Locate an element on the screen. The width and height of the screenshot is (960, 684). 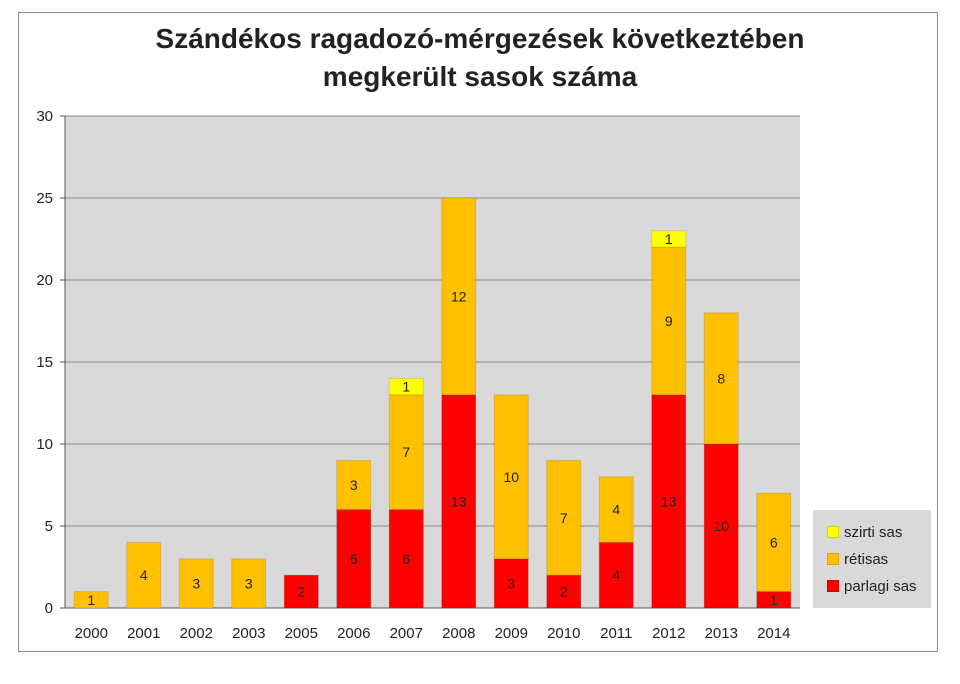
x-tick-label: 2005 is located at coordinates (301, 633).